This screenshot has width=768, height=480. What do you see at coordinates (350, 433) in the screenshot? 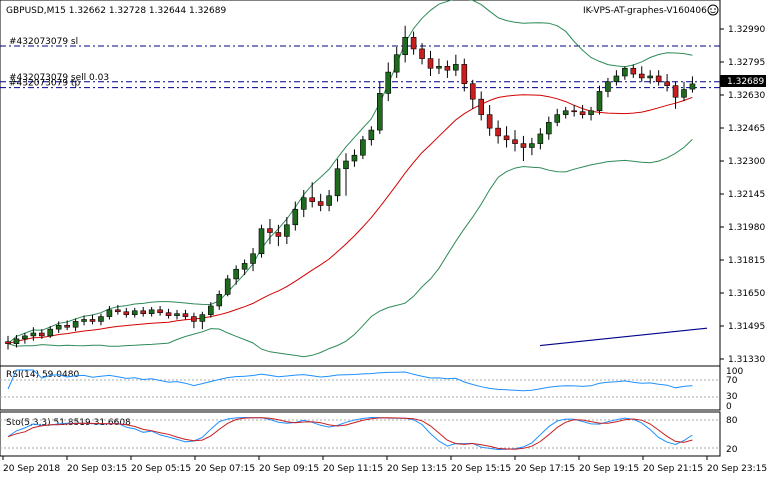
I see `stochastic-signal-line` at bounding box center [350, 433].